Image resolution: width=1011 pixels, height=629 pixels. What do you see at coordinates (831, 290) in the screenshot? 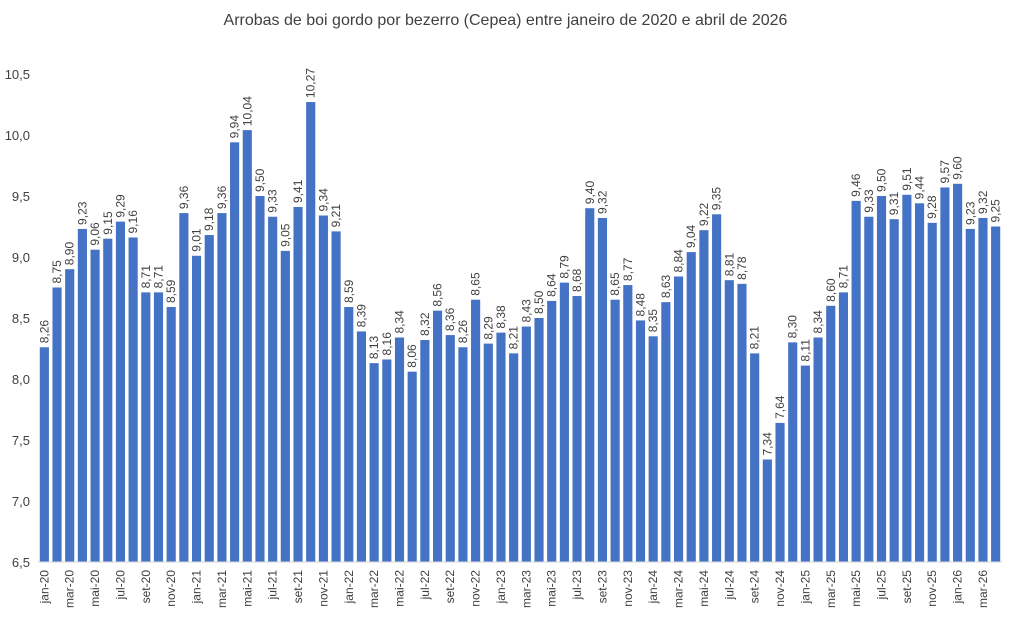
I see `data-label: 8,60` at bounding box center [831, 290].